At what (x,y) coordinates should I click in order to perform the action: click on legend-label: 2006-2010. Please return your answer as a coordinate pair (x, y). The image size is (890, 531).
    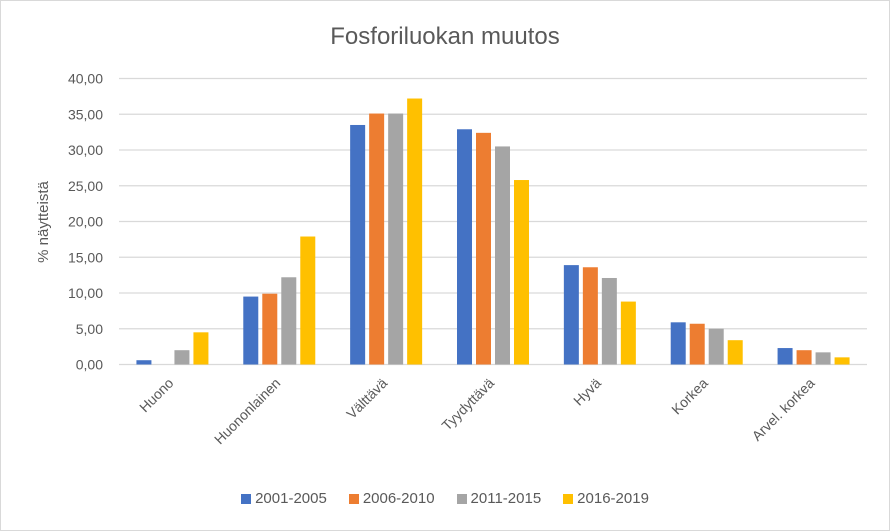
    Looking at the image, I should click on (398, 498).